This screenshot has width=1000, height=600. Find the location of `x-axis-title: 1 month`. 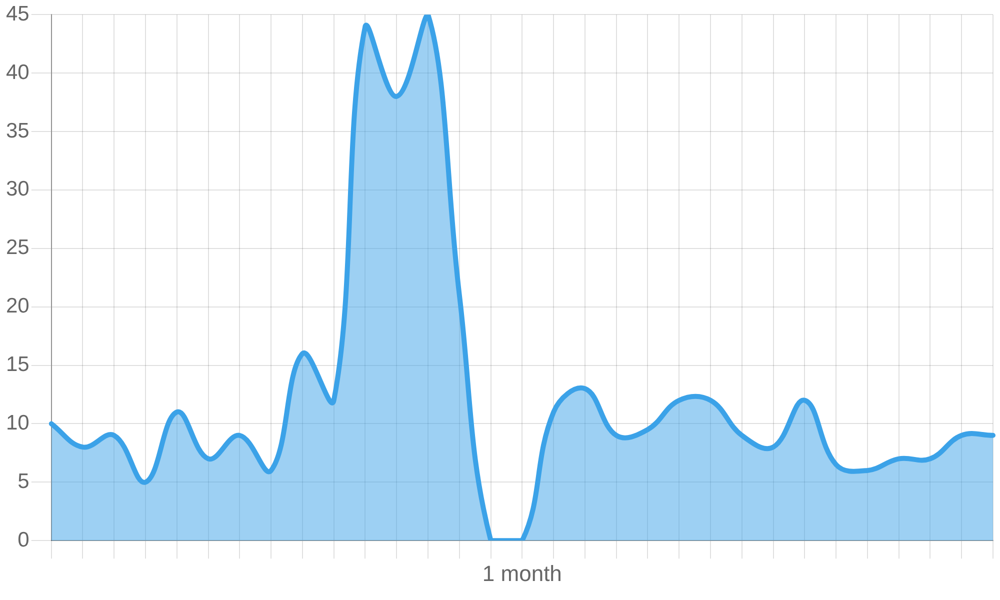

x-axis-title: 1 month is located at coordinates (522, 573).